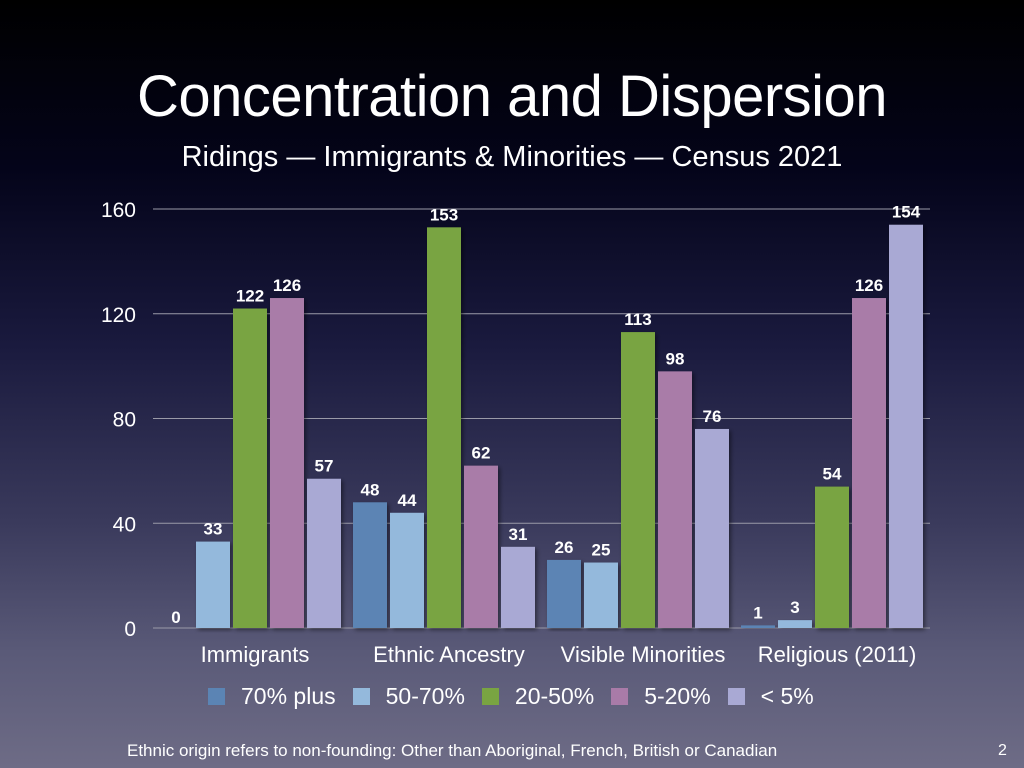 This screenshot has height=768, width=1024. What do you see at coordinates (118, 210) in the screenshot?
I see `y-tick-label: 160` at bounding box center [118, 210].